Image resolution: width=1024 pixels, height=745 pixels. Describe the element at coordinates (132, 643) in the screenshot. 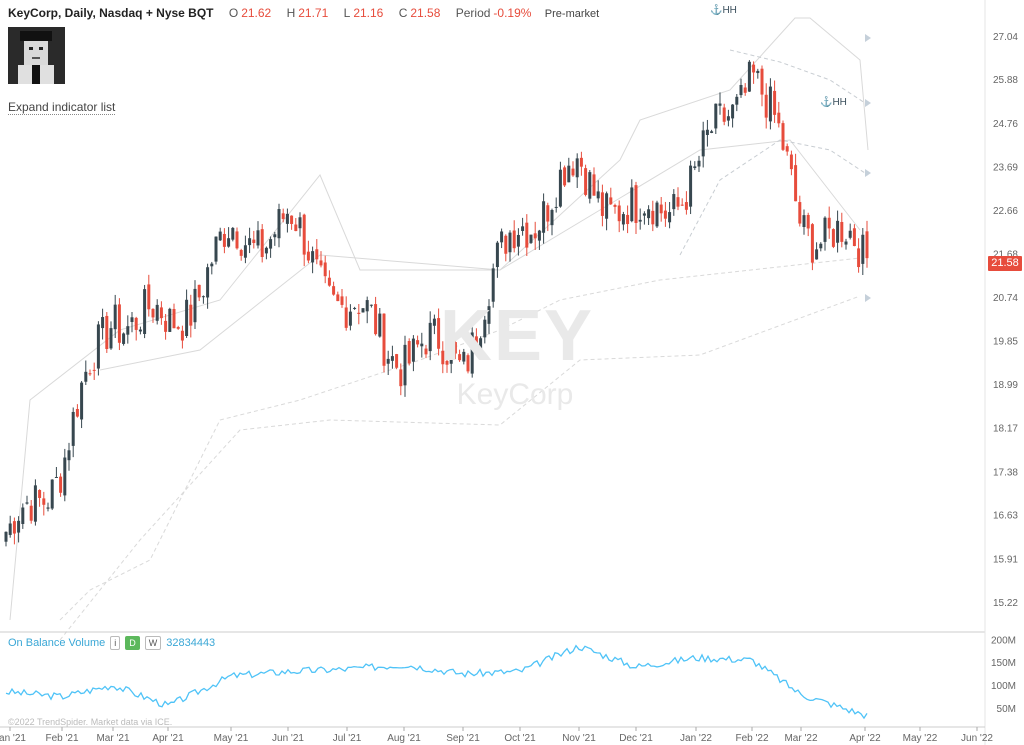

I see `daily-chip: D` at that location.